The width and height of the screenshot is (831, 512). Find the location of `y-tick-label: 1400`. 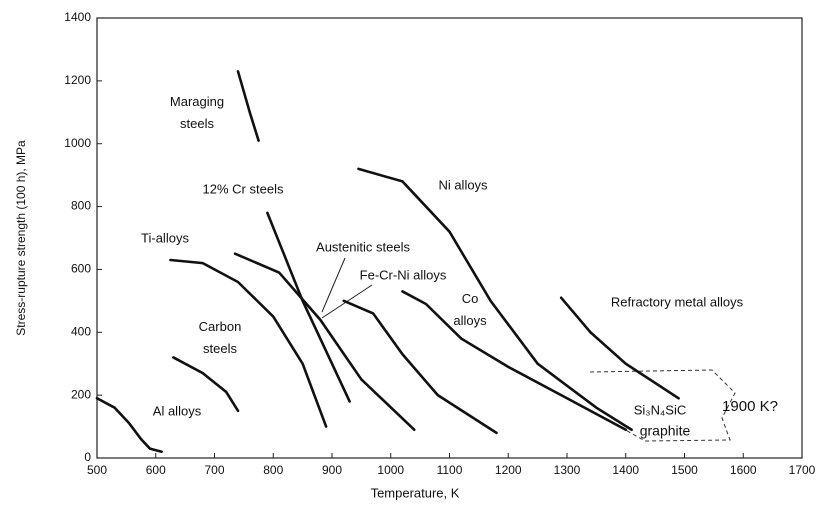

y-tick-label: 1400 is located at coordinates (77, 17).